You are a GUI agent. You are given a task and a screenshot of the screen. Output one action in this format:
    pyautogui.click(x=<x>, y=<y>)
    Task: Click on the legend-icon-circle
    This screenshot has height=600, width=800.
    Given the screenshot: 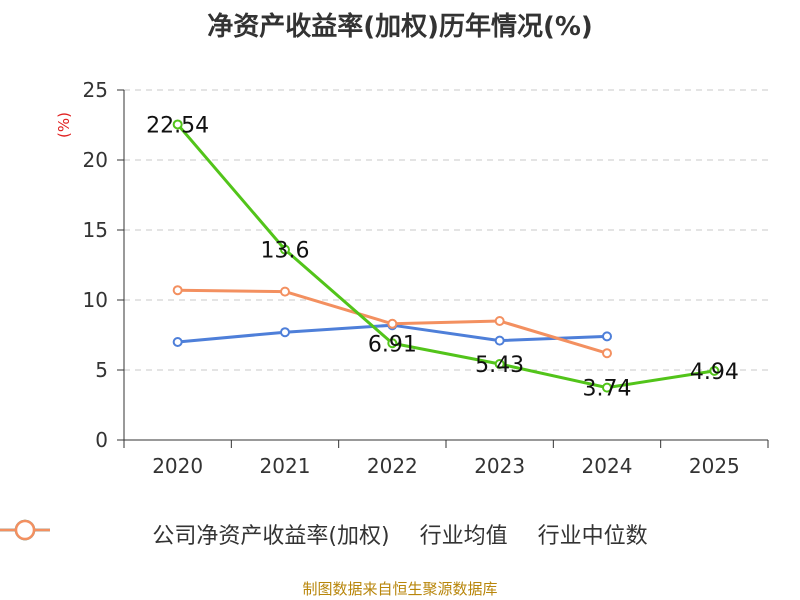 What is the action you would take?
    pyautogui.click(x=25, y=530)
    